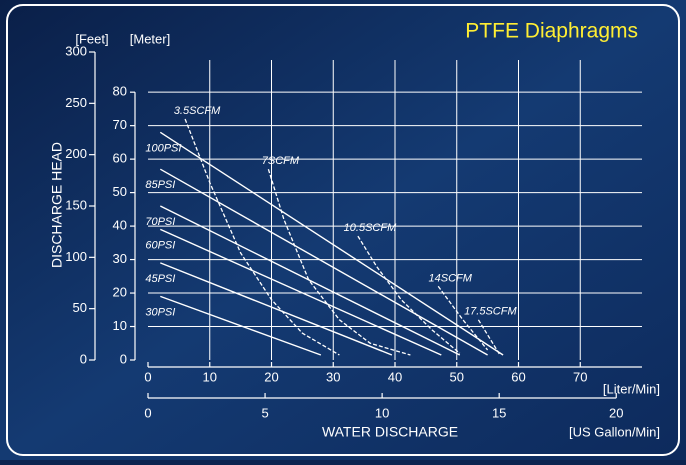 The width and height of the screenshot is (686, 465). Describe the element at coordinates (76, 50) in the screenshot. I see `y2-tick-label: 300` at that location.